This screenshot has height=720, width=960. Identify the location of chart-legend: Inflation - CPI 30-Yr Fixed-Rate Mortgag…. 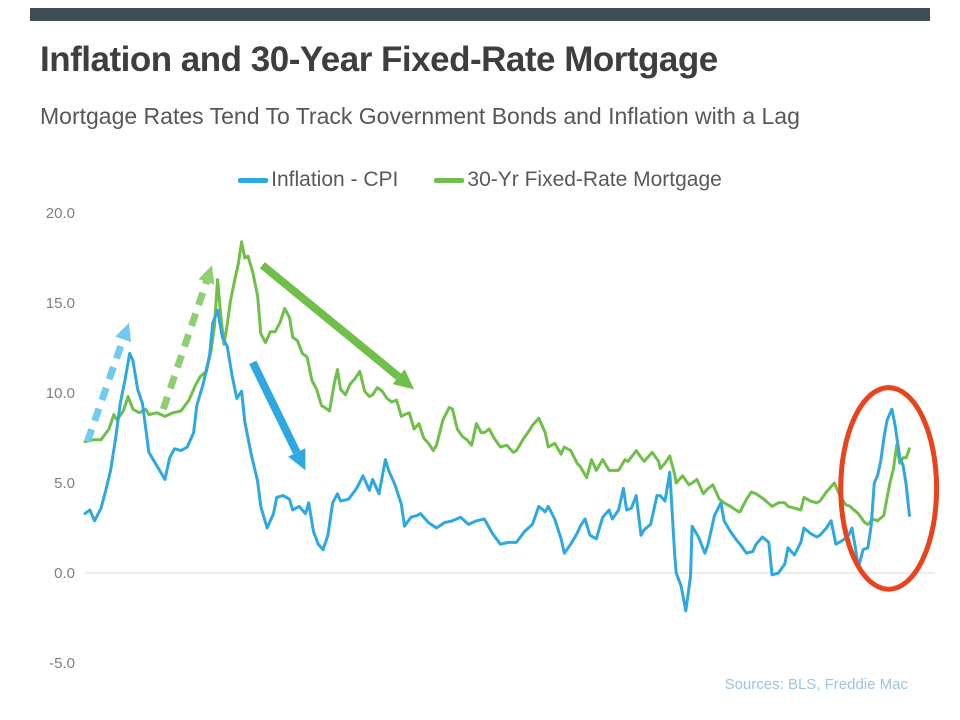
(480, 180).